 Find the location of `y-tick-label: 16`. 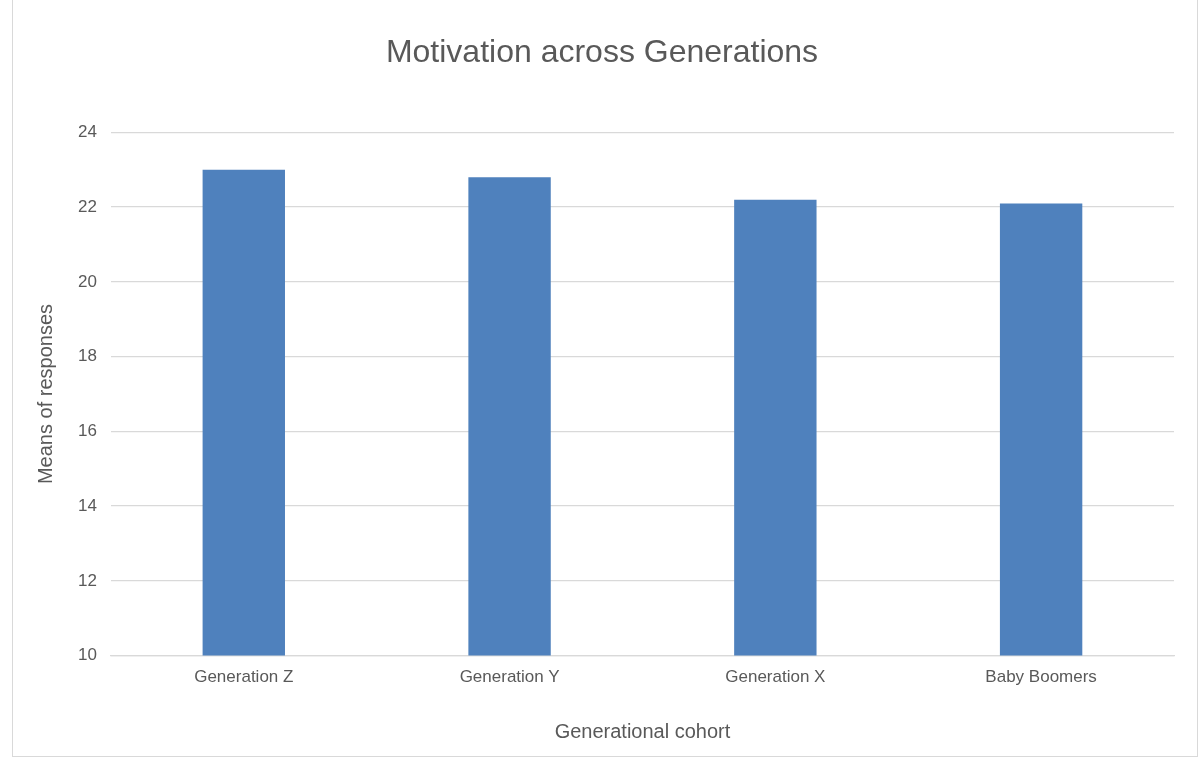

y-tick-label: 16 is located at coordinates (87, 431).